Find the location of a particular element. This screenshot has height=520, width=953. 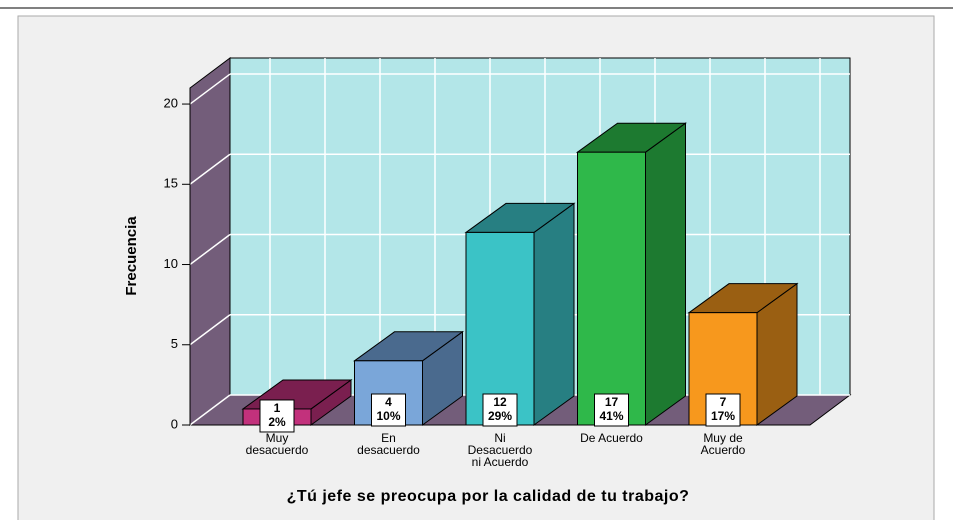

y-tick-label: 20 is located at coordinates (171, 102).